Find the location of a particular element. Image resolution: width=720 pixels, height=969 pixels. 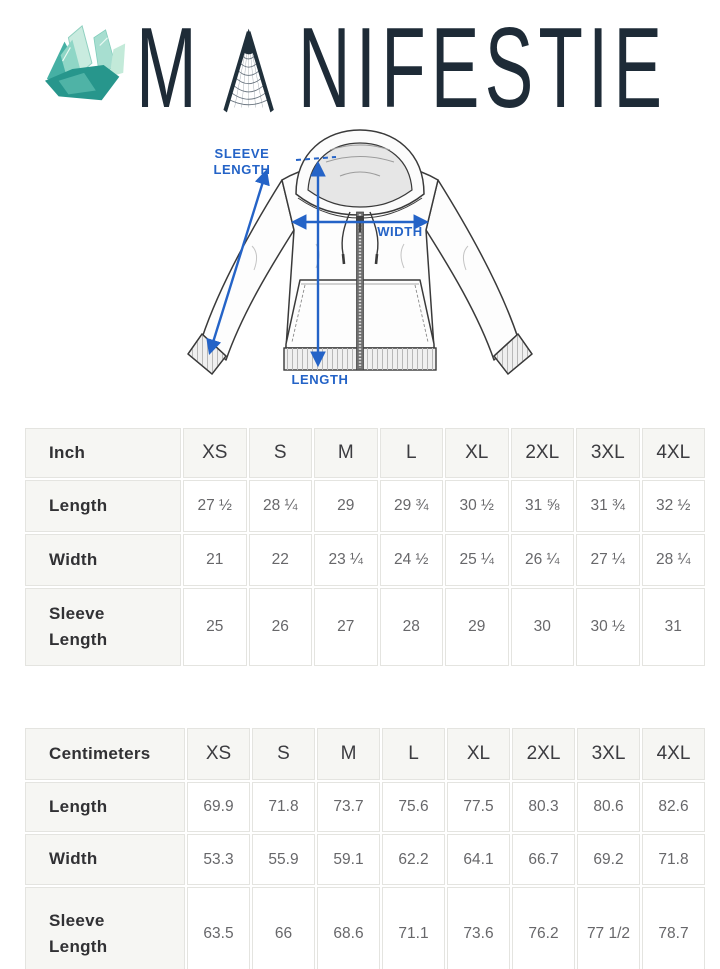

measurement-labels: SLEEVE LENGTH WIDTH LENGTH is located at coordinates (317, 266).